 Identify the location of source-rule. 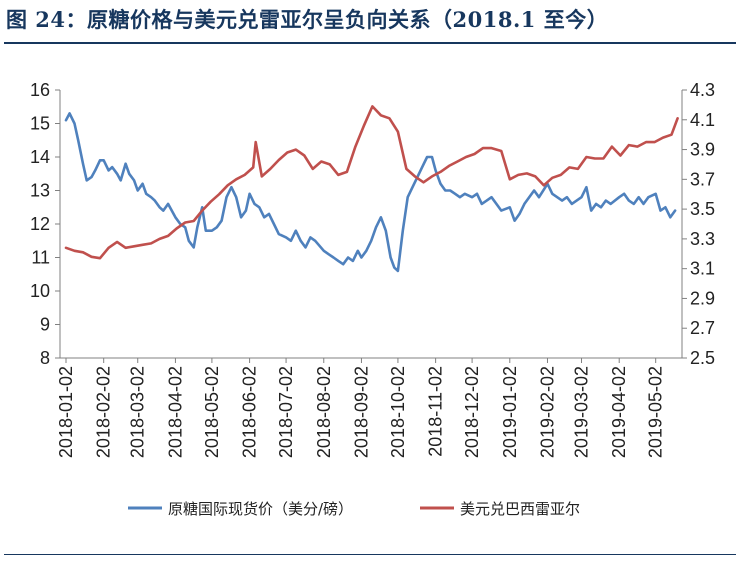
(370, 554).